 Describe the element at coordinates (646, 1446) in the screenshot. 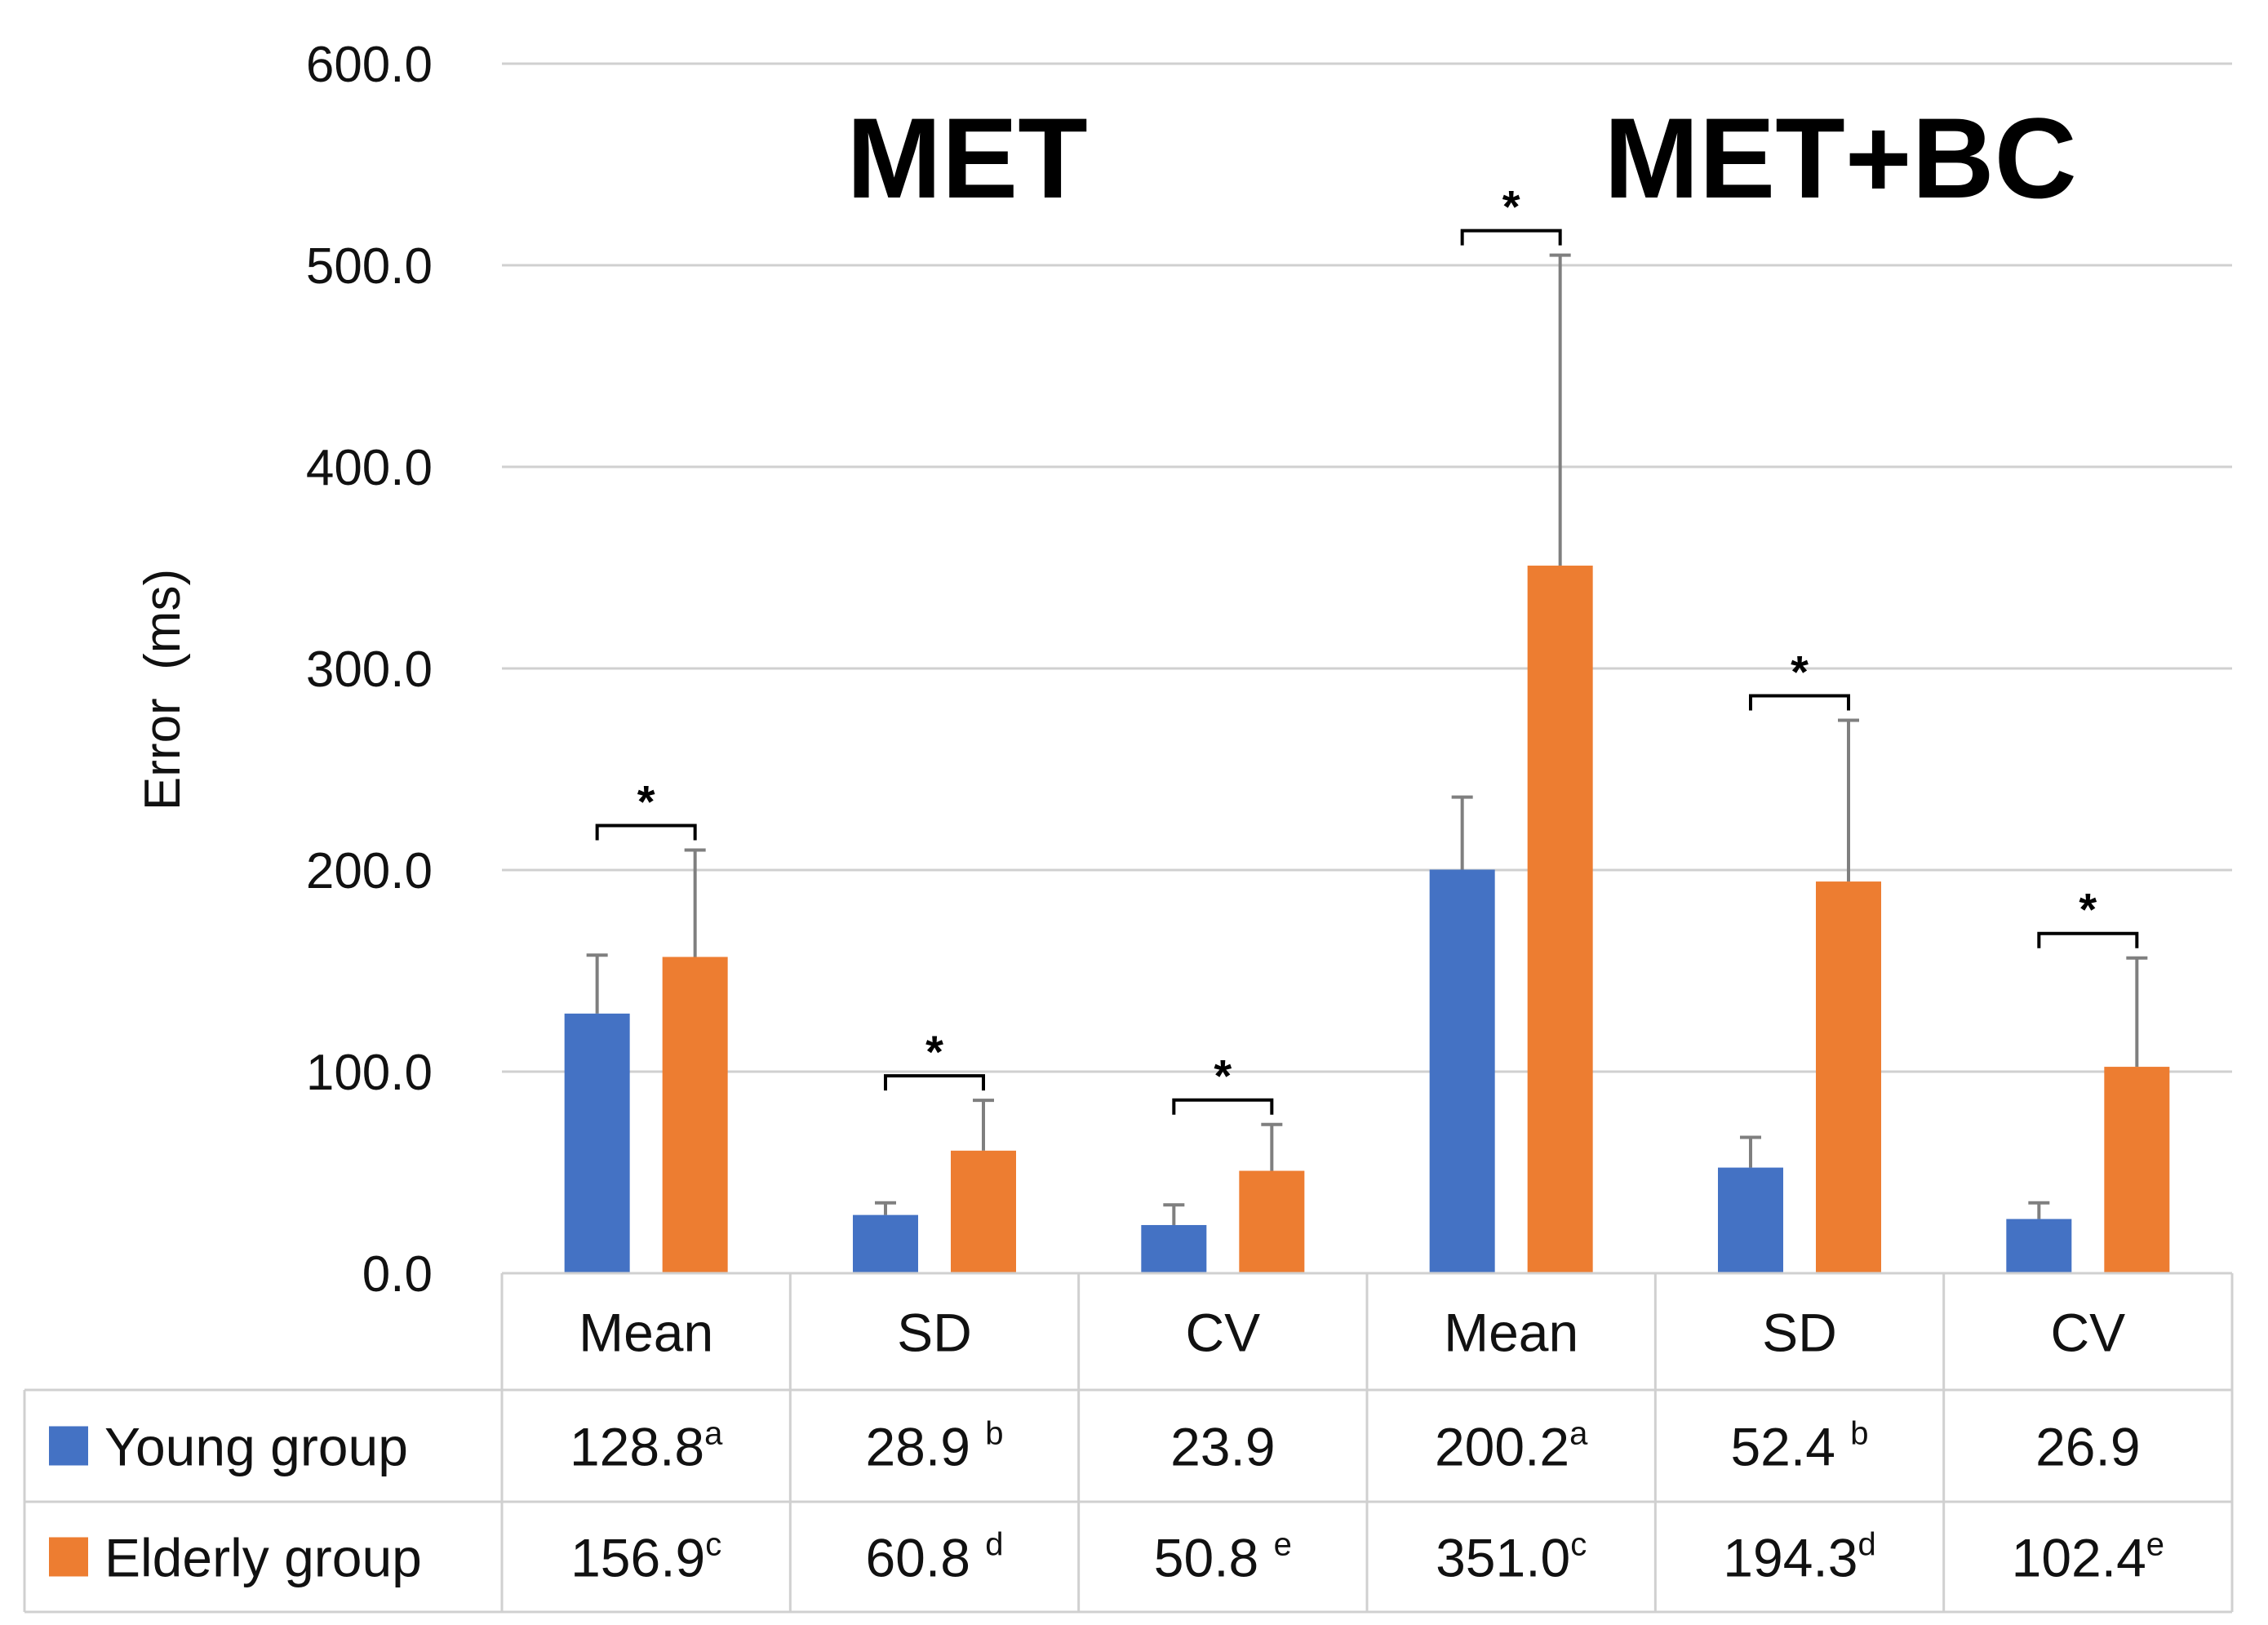

I see `table-value: 128.8a` at that location.